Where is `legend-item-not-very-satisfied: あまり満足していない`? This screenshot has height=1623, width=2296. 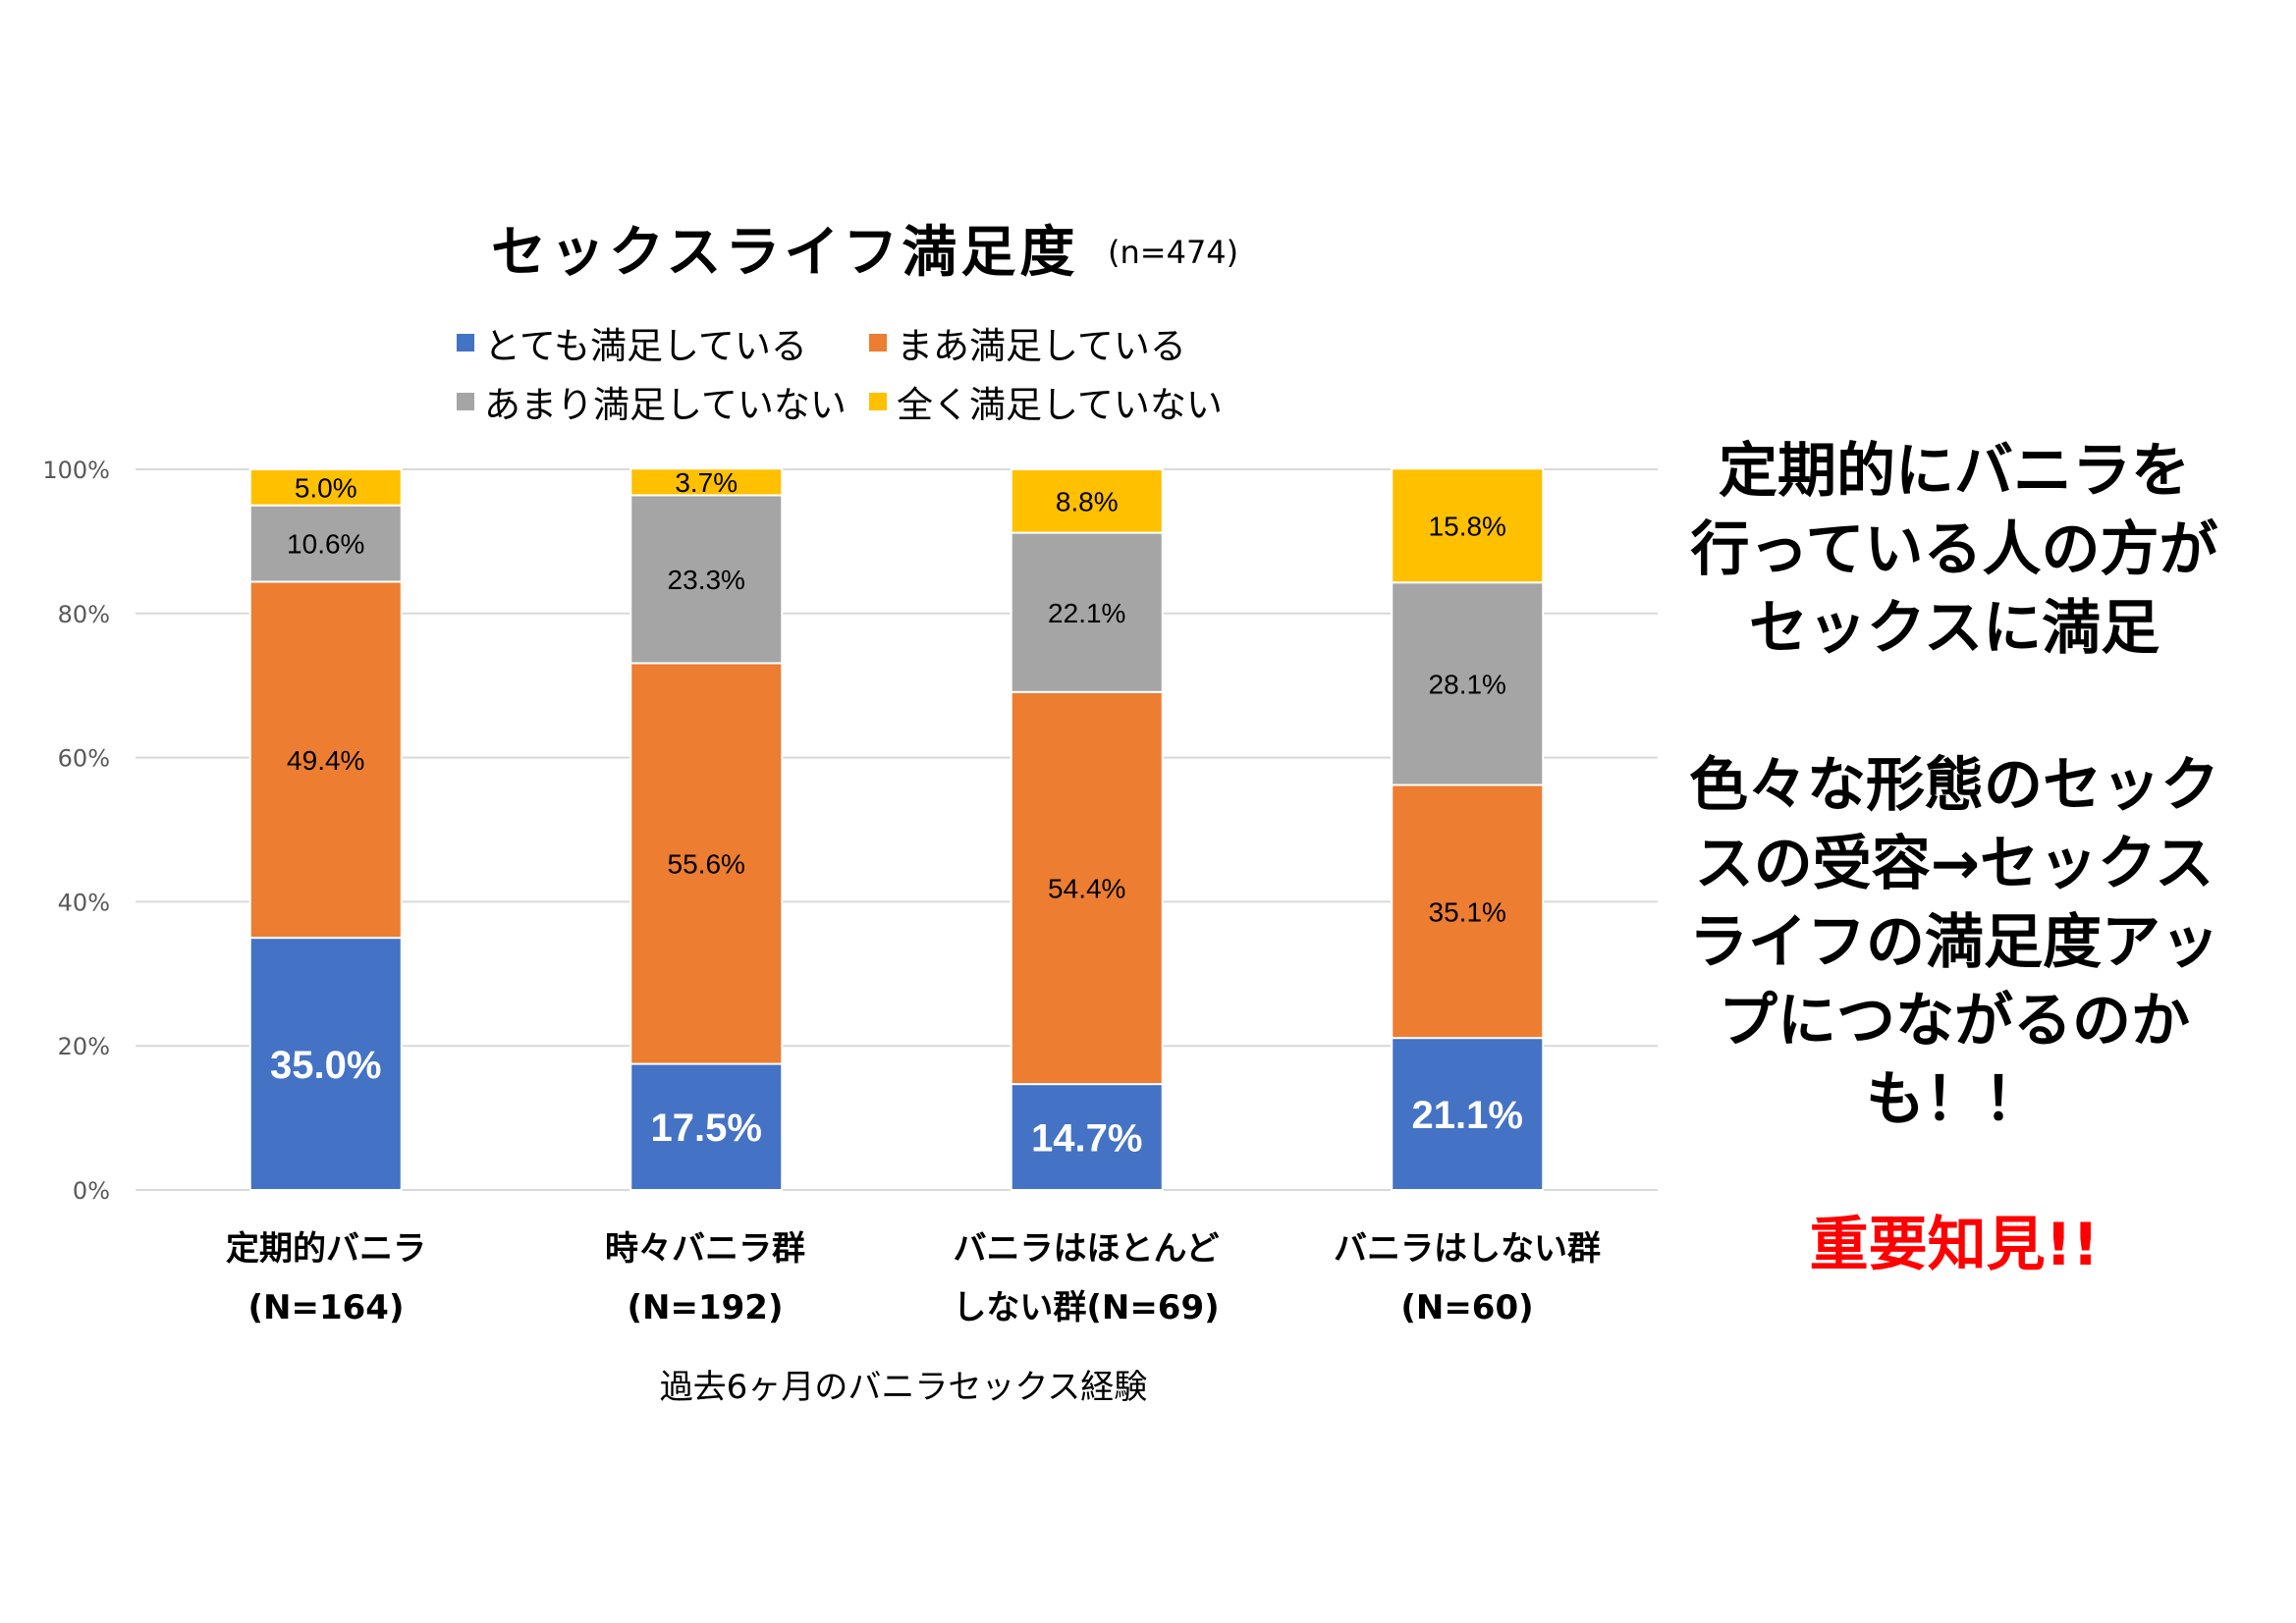
legend-item-not-very-satisfied: あまり満足していない is located at coordinates (652, 402).